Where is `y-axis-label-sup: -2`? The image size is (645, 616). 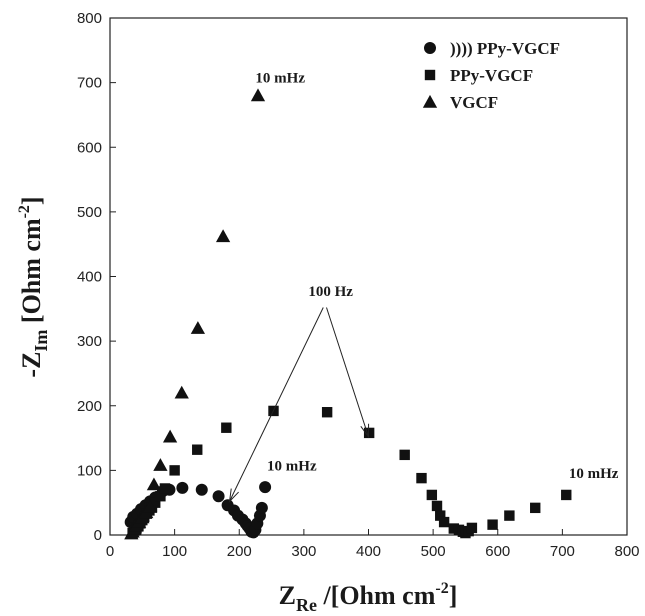
y-axis-label-sup: -2 is located at coordinates (24, 211).